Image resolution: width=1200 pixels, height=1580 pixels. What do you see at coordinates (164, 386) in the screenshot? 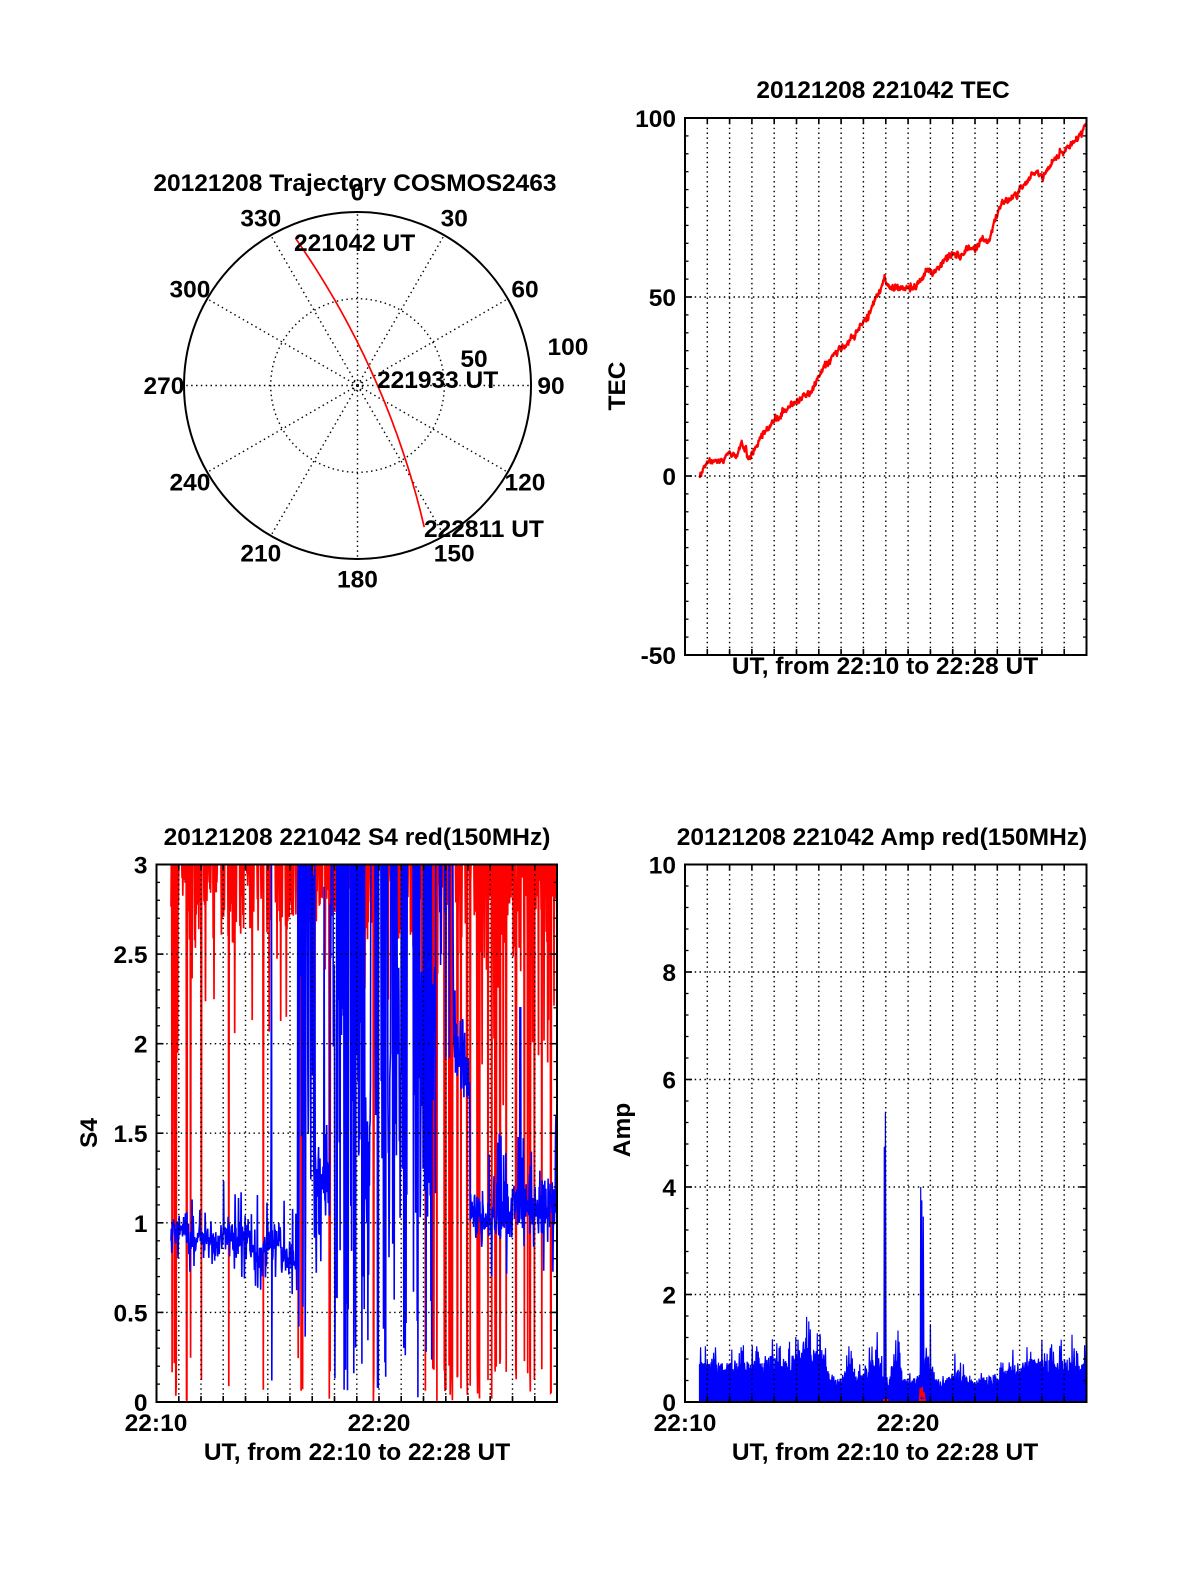
I see `svg-text: 270` at bounding box center [164, 386].